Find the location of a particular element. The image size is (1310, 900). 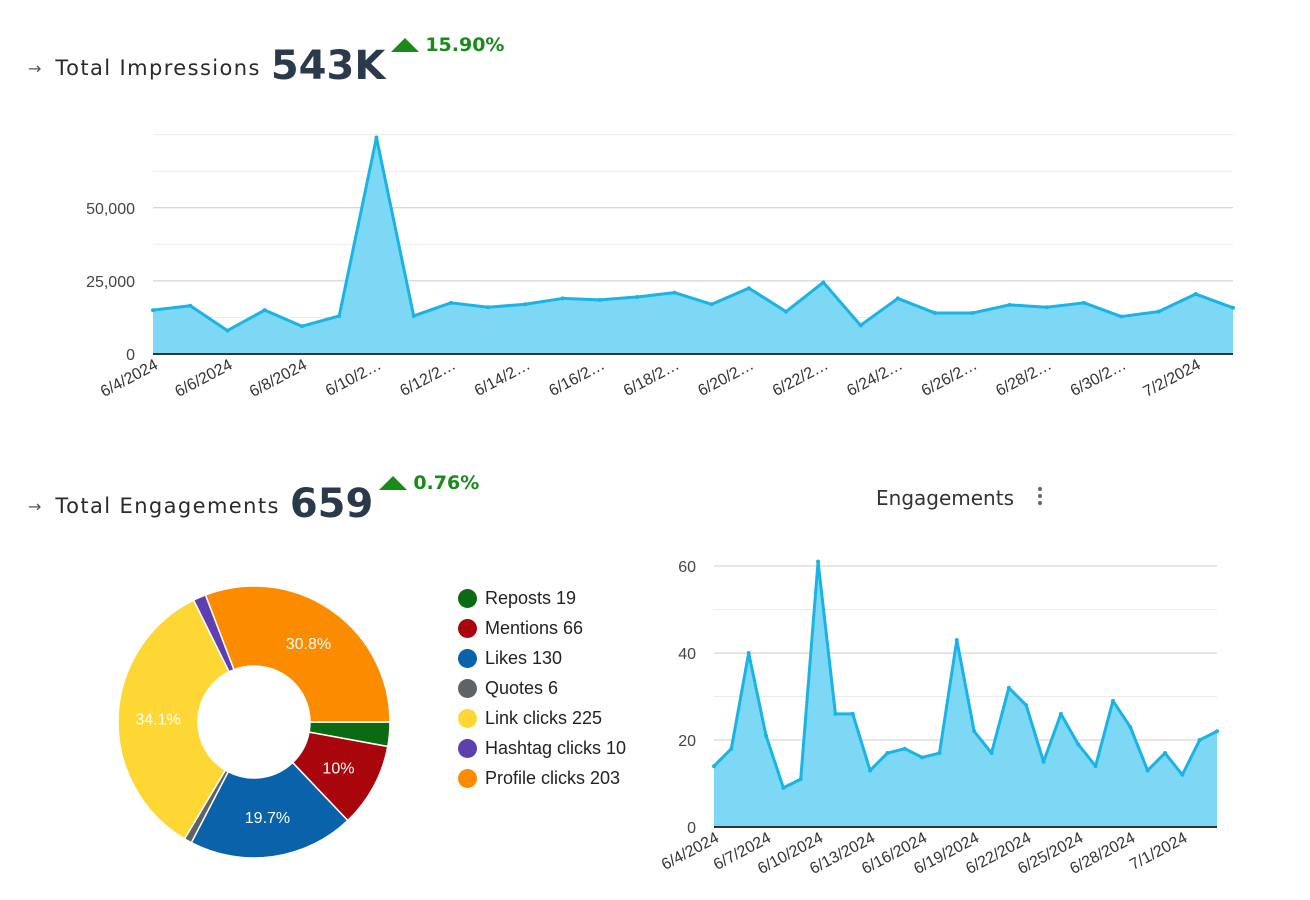

engagements-label: Total Engagements is located at coordinates (167, 506).